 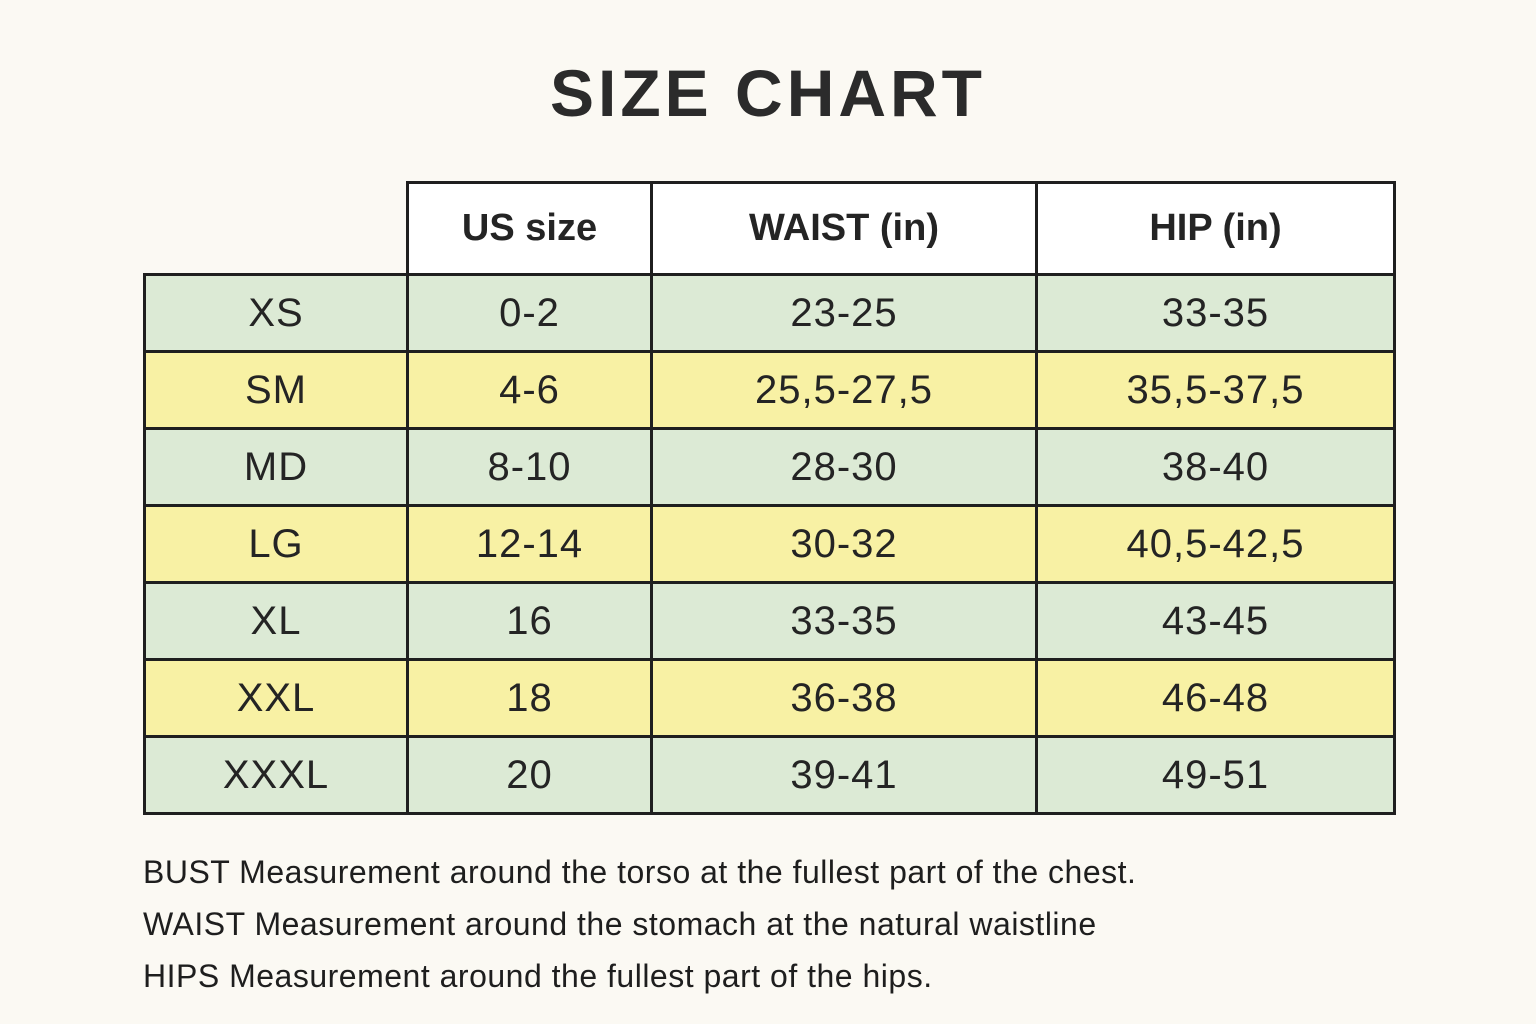 I want to click on page-title: SIZE CHART, so click(x=768, y=93).